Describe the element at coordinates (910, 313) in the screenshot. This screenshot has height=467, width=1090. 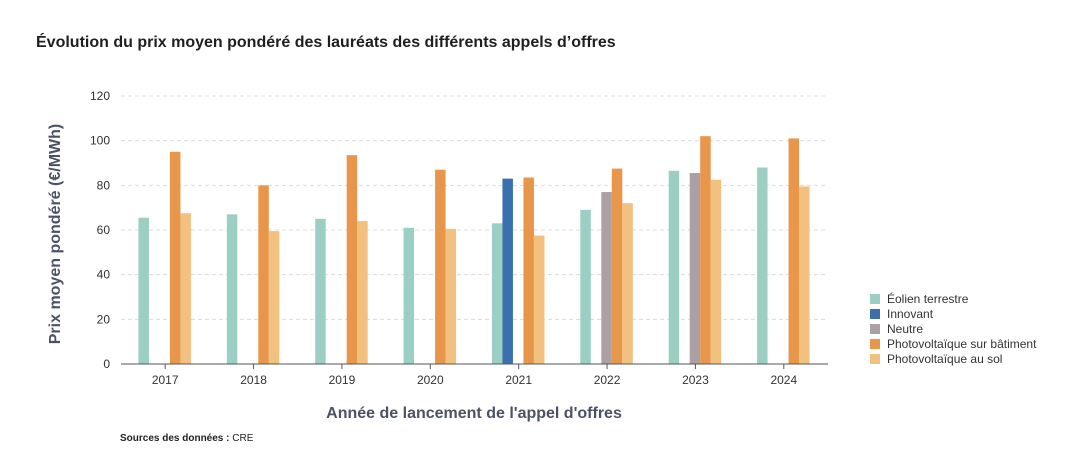
I see `legend-label: Innovant` at that location.